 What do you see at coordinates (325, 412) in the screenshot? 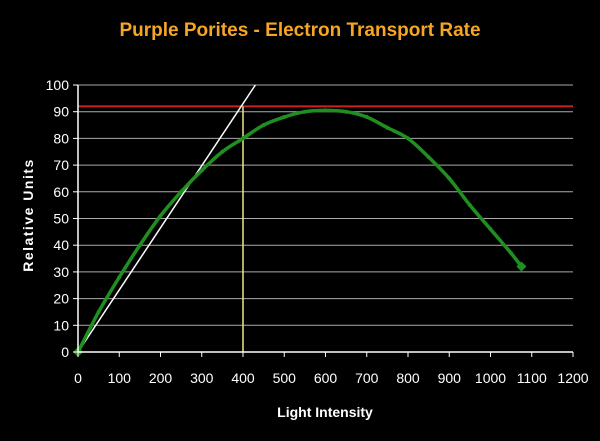
I see `x-axis-label: Light Intensity` at bounding box center [325, 412].